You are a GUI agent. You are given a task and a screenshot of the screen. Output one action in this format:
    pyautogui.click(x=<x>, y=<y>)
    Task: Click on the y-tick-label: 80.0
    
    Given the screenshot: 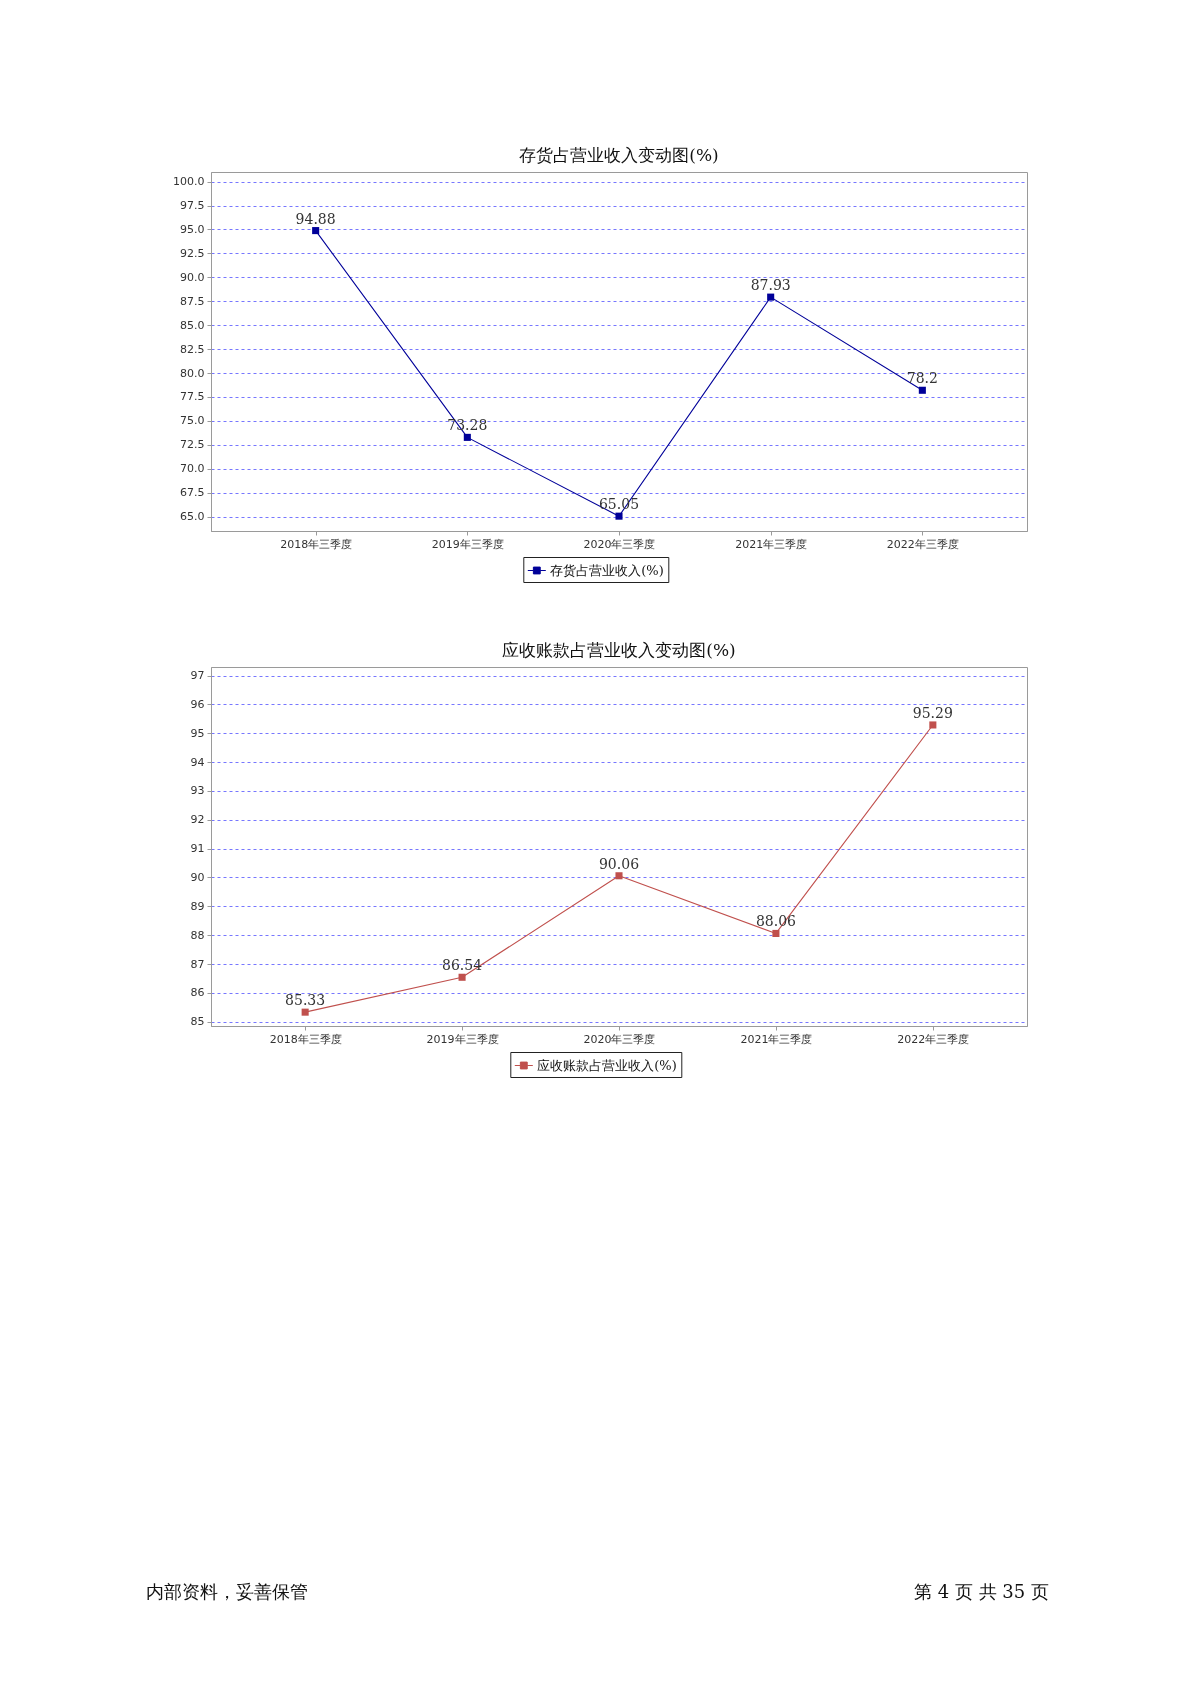 What is the action you would take?
    pyautogui.click(x=192, y=373)
    